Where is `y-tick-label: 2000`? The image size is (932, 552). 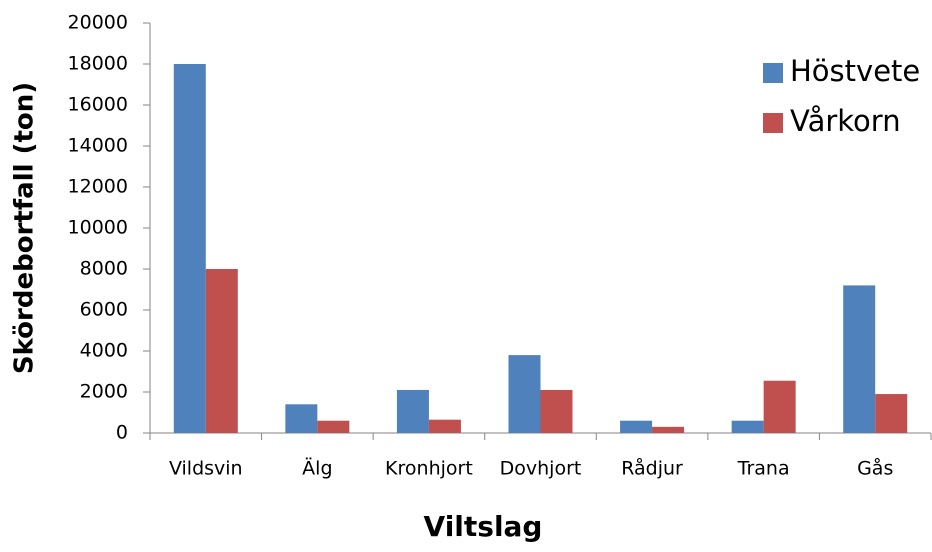
y-tick-label: 2000 is located at coordinates (104, 392).